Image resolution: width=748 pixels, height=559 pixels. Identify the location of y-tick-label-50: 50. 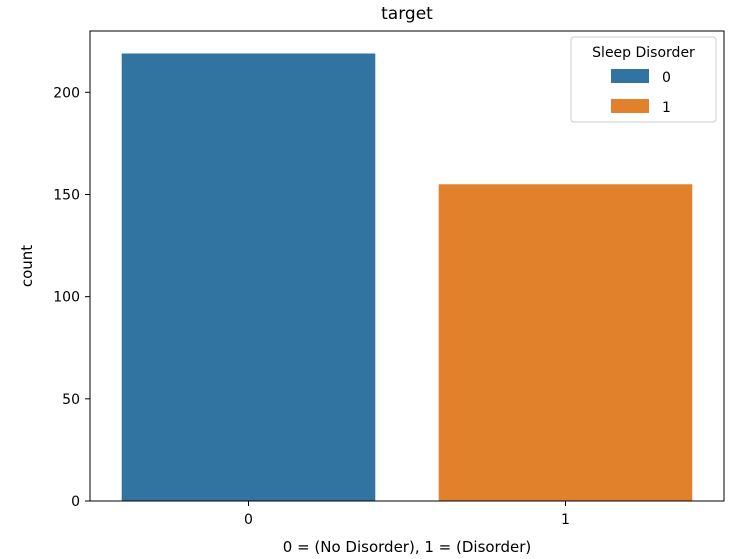
(71, 400).